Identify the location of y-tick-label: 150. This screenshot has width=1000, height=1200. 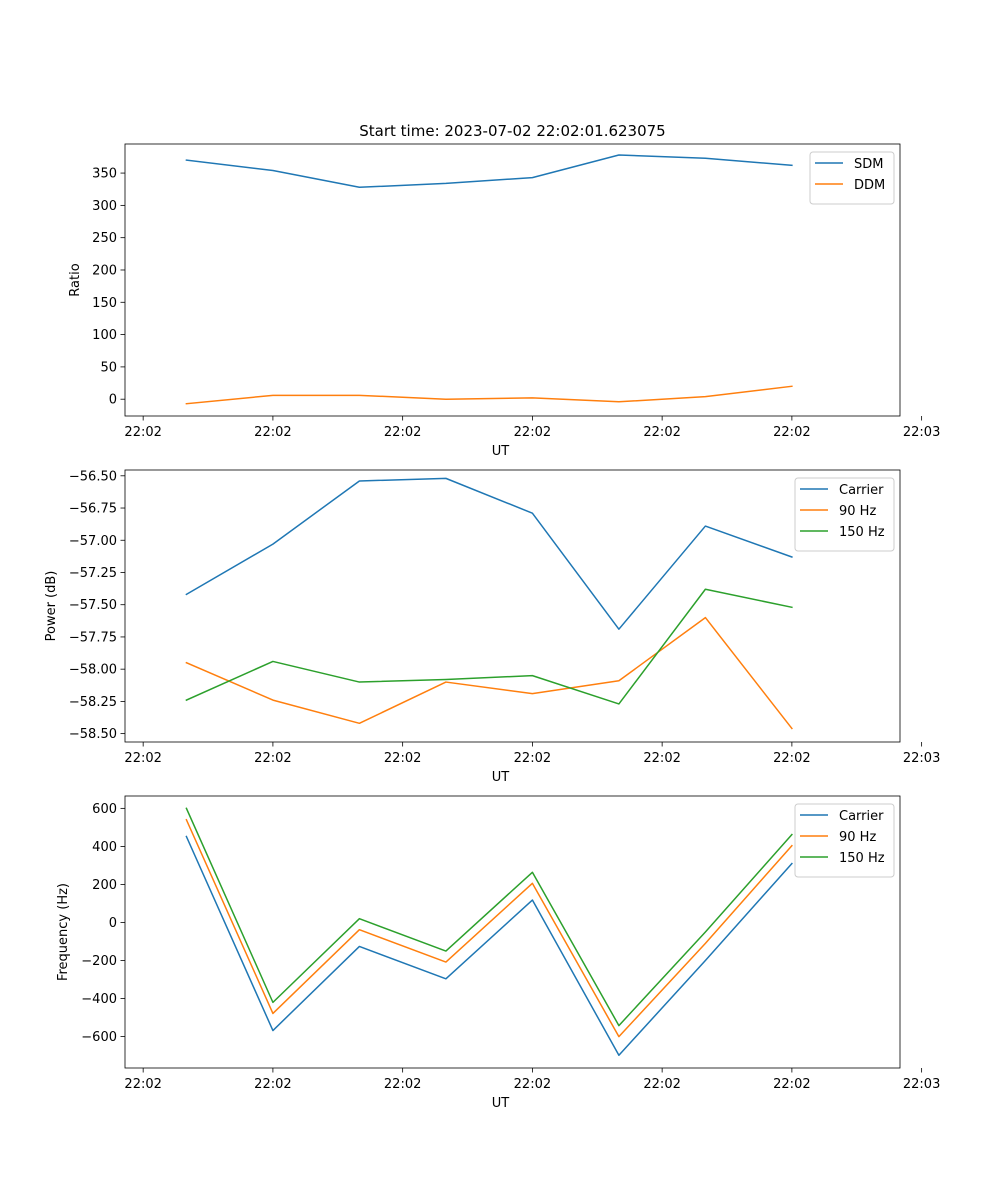
(104, 303).